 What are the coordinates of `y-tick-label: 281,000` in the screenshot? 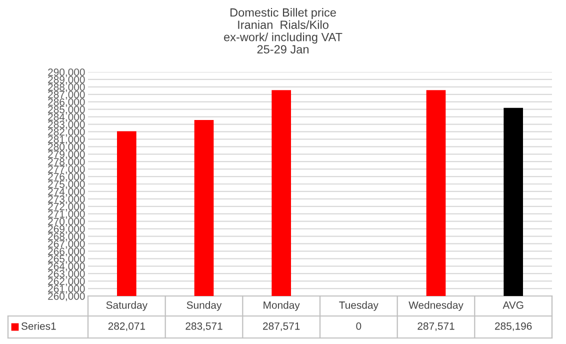 It's located at (66, 140).